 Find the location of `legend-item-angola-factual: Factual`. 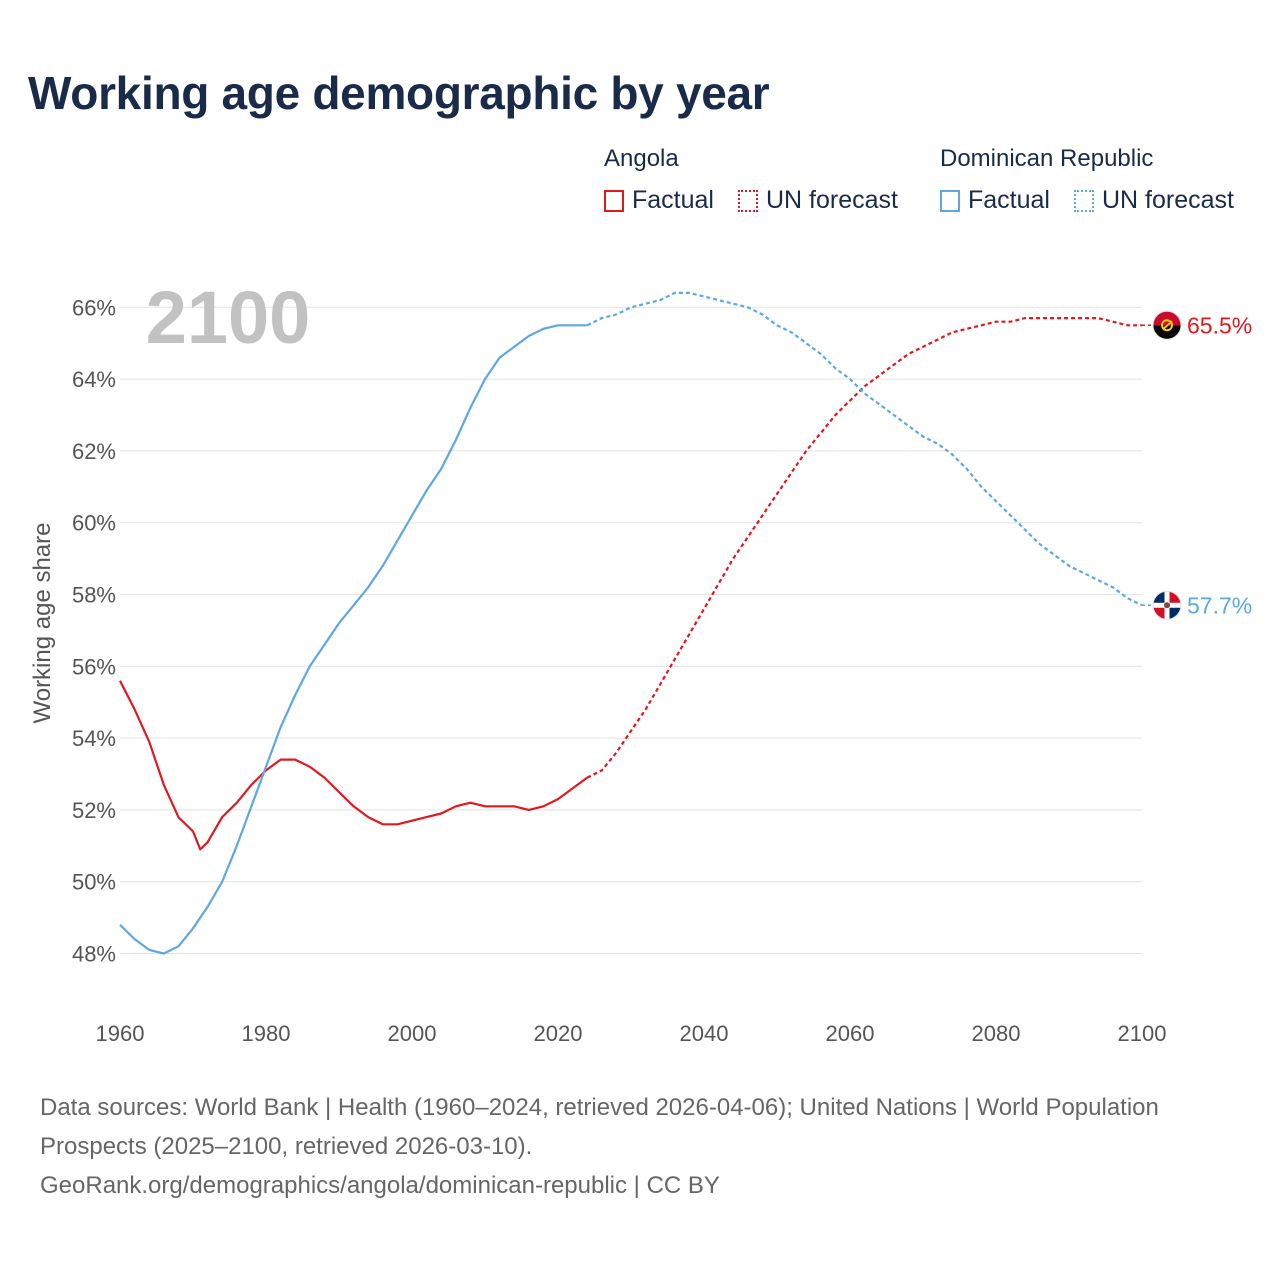

legend-item-angola-factual: Factual is located at coordinates (659, 200).